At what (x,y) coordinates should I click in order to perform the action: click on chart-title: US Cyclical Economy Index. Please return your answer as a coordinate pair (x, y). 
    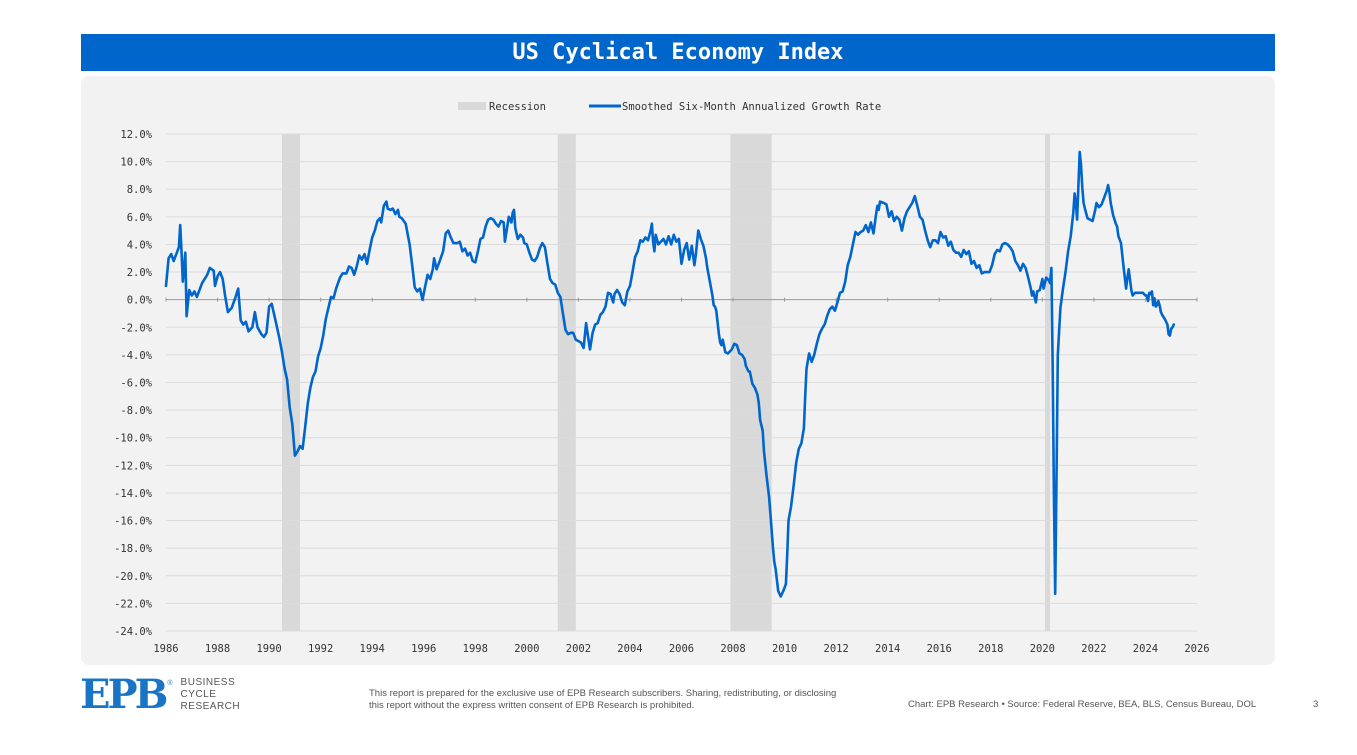
    Looking at the image, I should click on (678, 52).